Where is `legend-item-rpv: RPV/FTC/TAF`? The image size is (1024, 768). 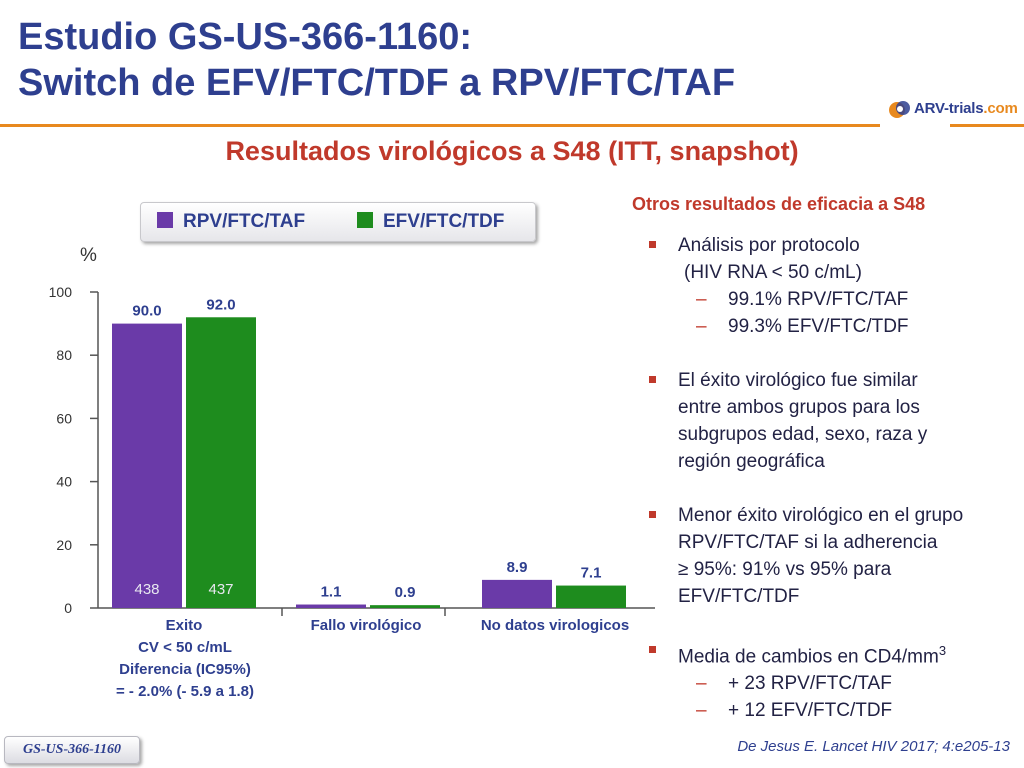 legend-item-rpv: RPV/FTC/TAF is located at coordinates (231, 222).